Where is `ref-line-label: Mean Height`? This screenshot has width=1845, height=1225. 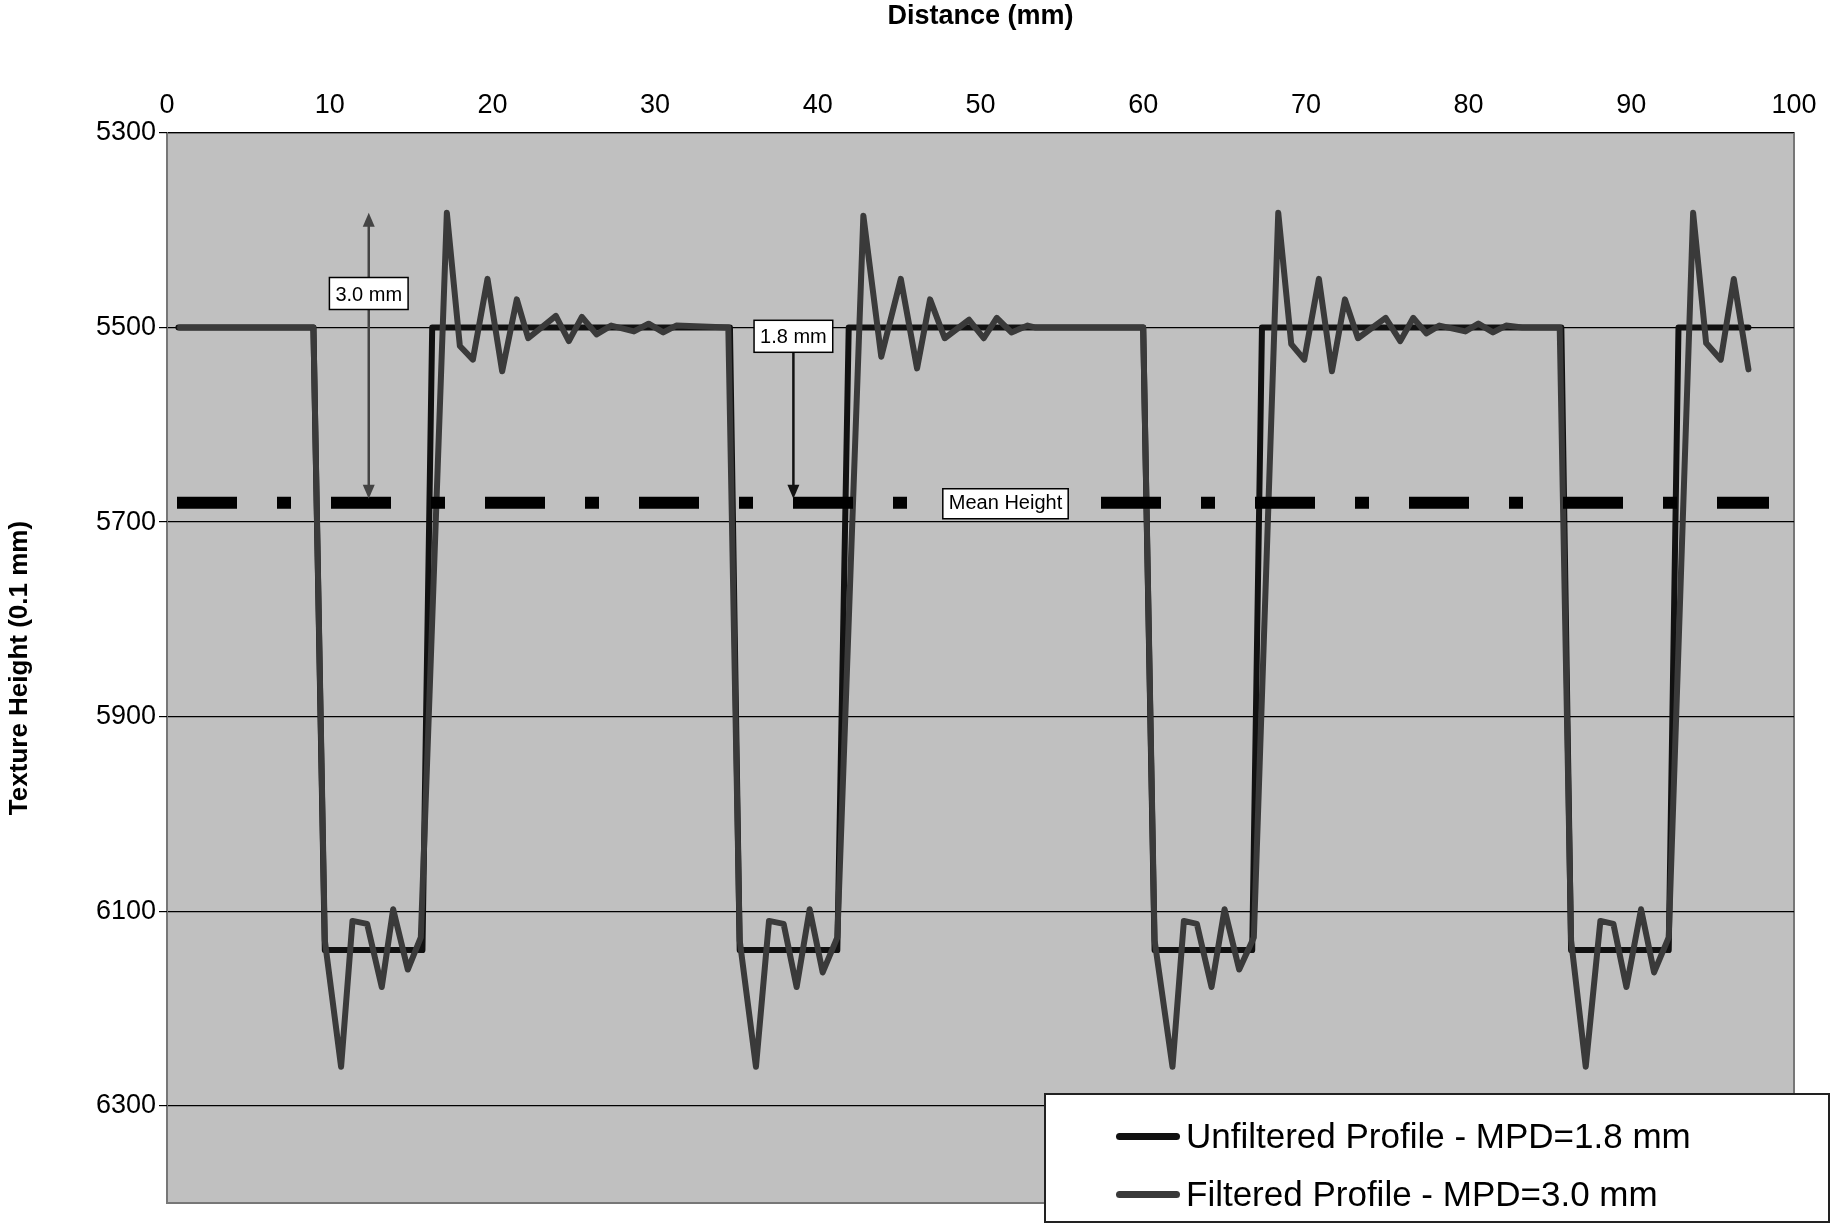 ref-line-label: Mean Height is located at coordinates (1005, 502).